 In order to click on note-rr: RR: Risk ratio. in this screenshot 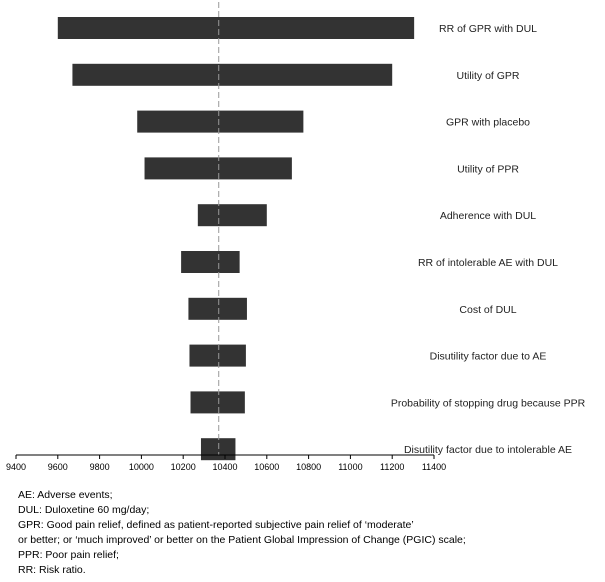, I will do `click(52, 570)`.